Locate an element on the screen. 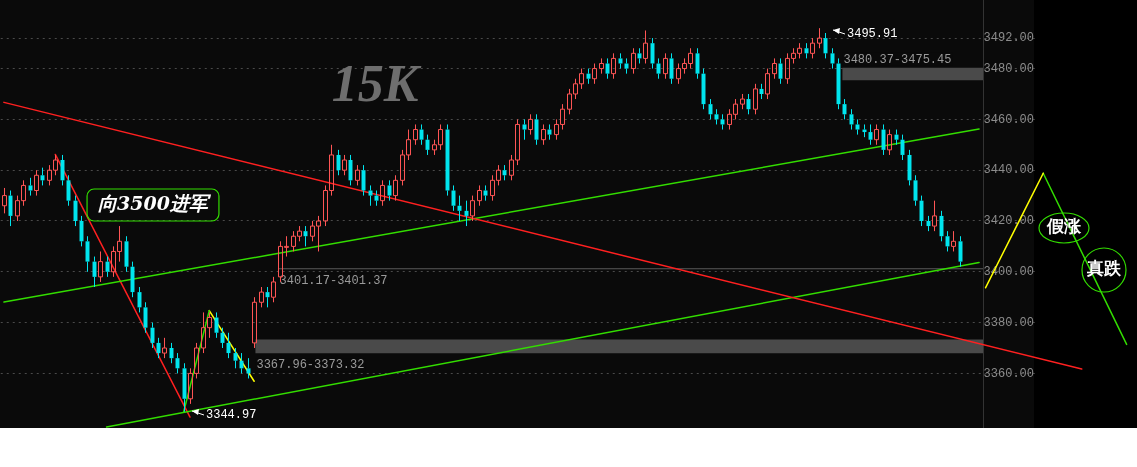 Image resolution: width=1137 pixels, height=467 pixels. band-label: 3401.17-3401.37 is located at coordinates (333, 280).